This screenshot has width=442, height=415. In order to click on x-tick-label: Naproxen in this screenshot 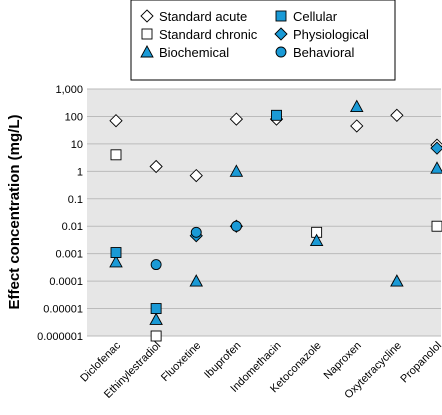, I will do `click(343, 361)`.